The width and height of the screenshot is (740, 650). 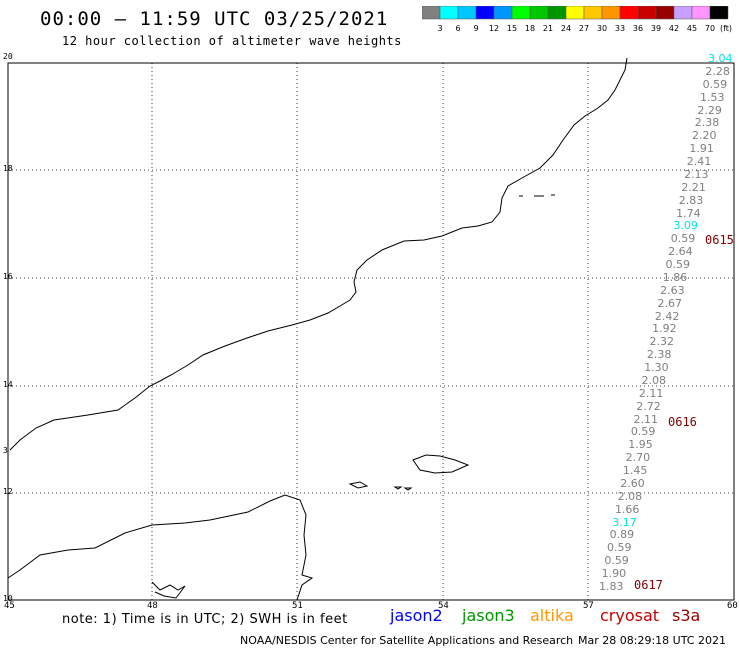 I want to click on swh-label: 1.86, so click(x=675, y=277).